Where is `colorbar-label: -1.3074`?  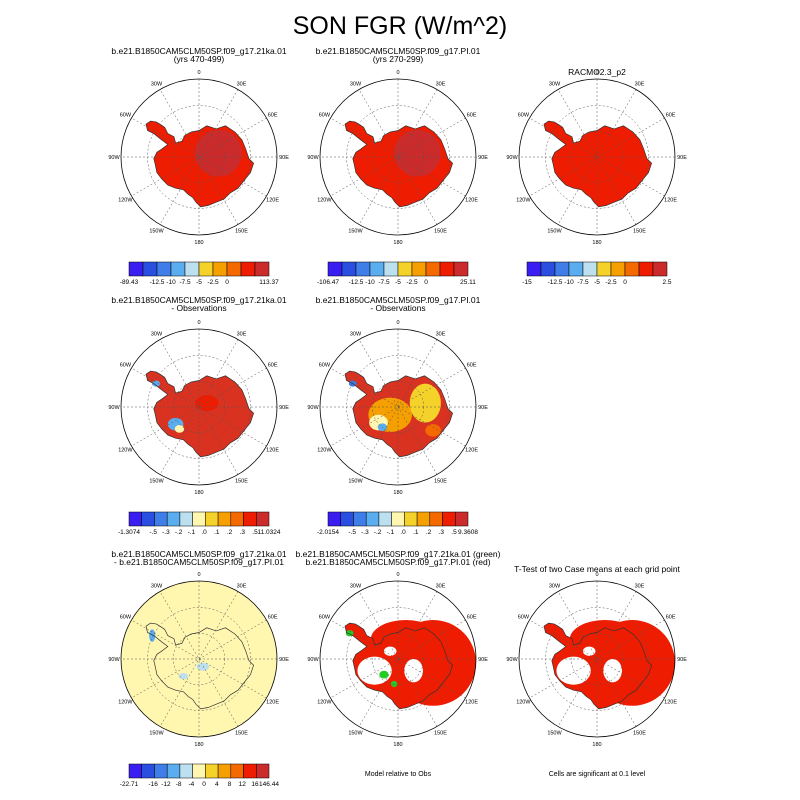
colorbar-label: -1.3074 is located at coordinates (129, 532).